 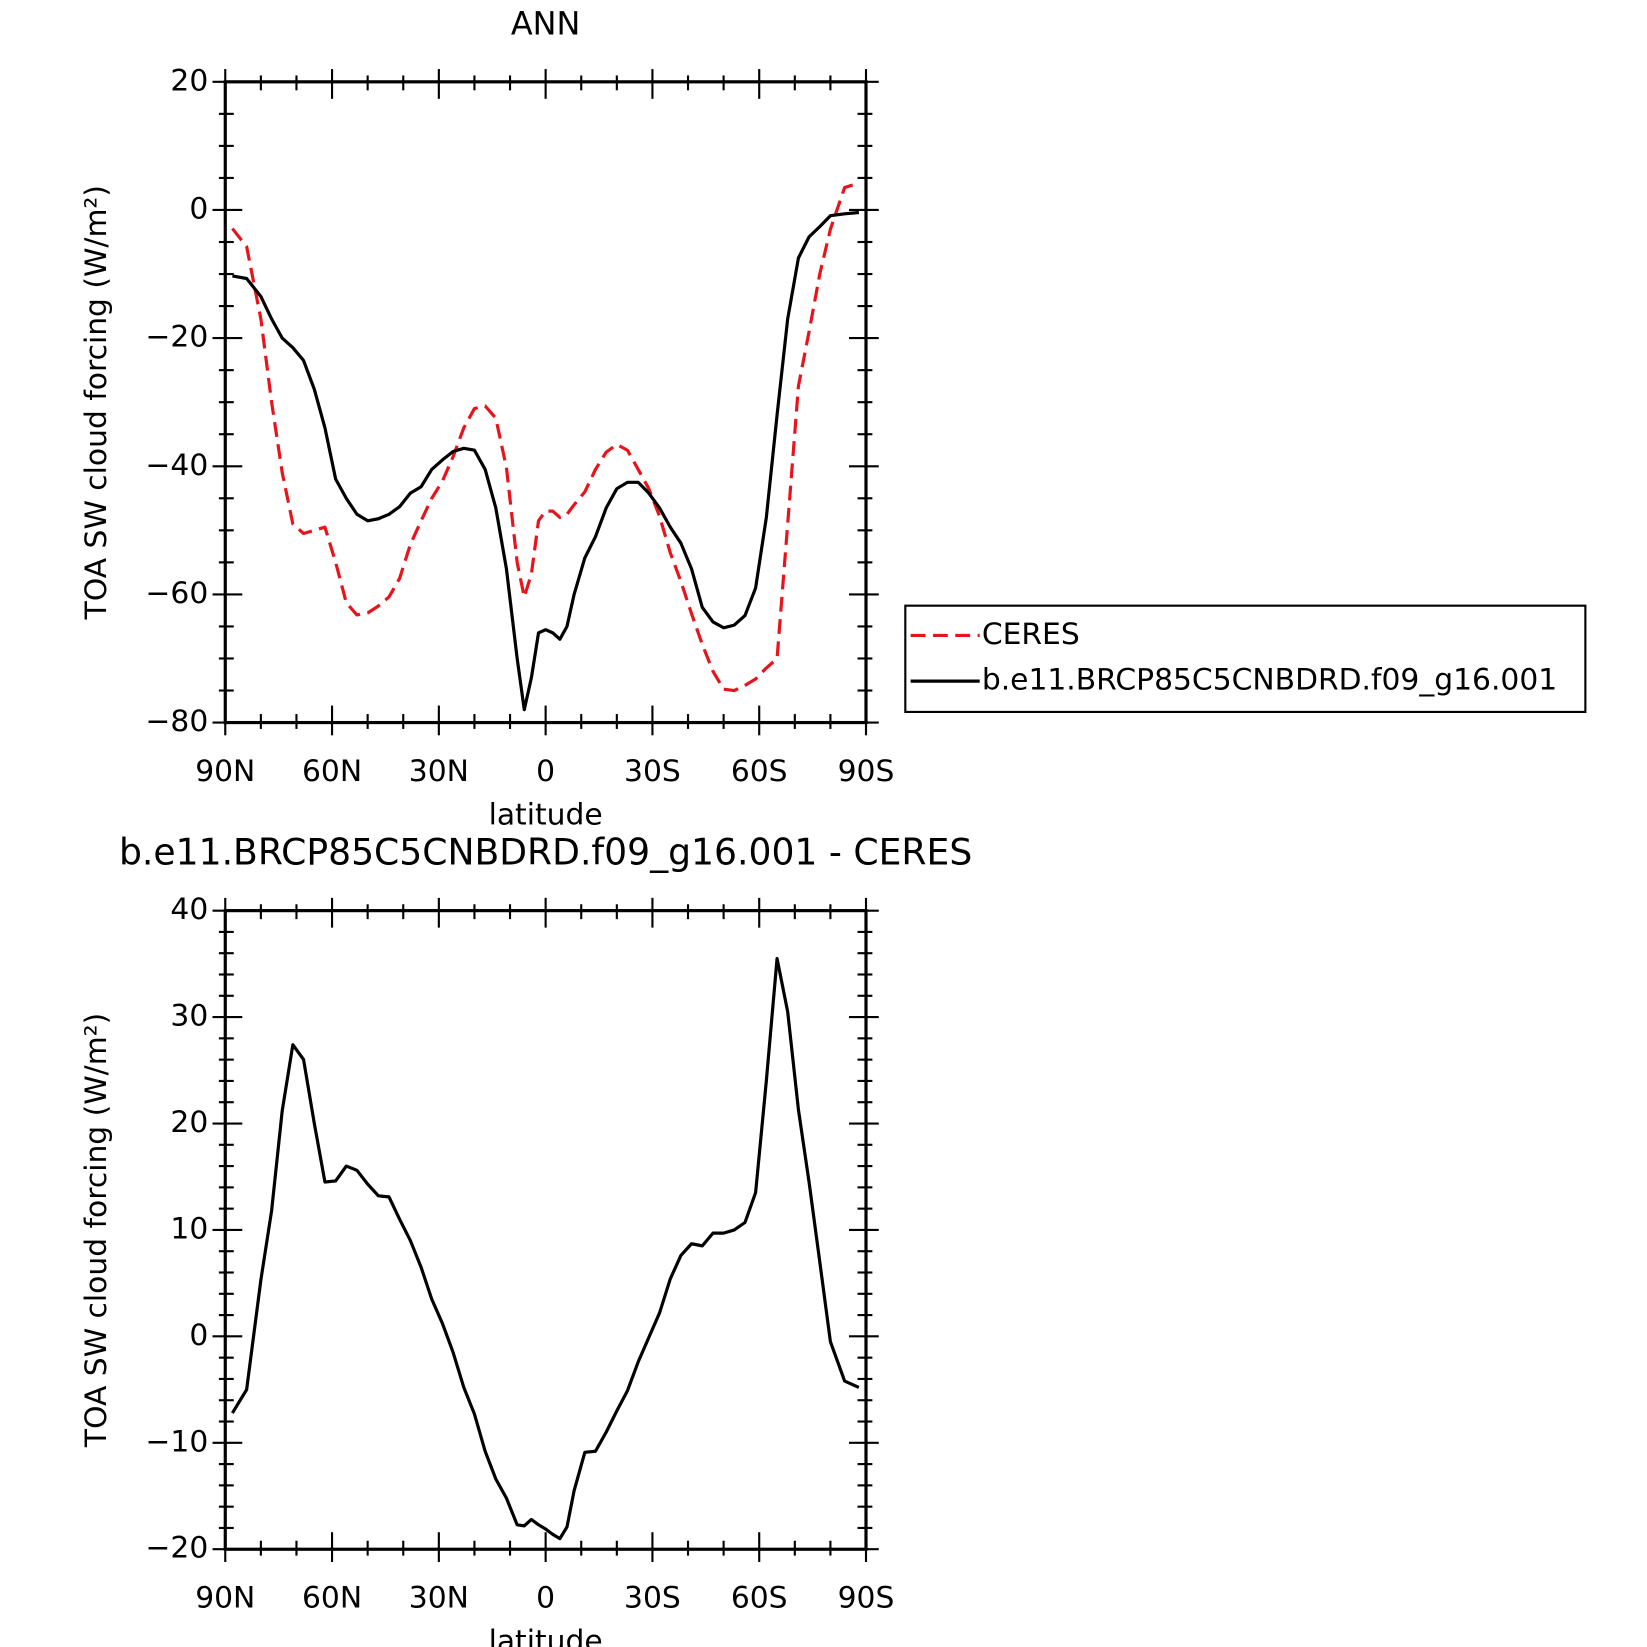 What do you see at coordinates (176, 465) in the screenshot?
I see `y-tick-label: −40` at bounding box center [176, 465].